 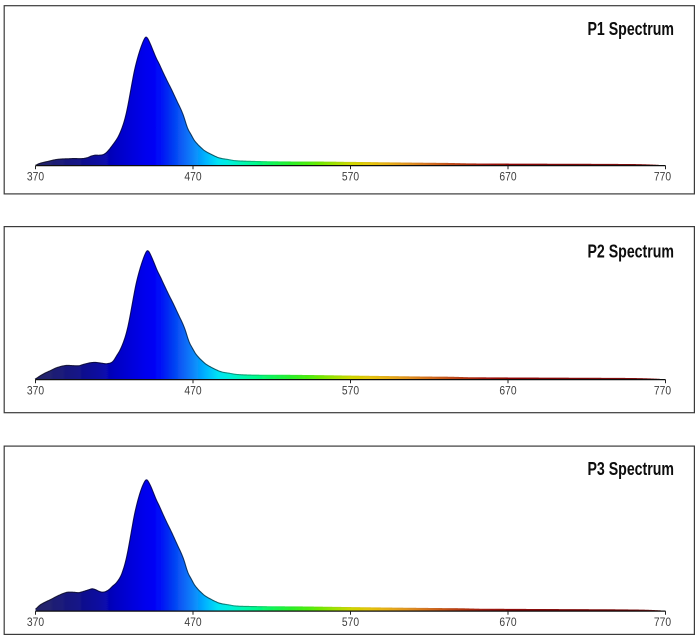 What do you see at coordinates (631, 251) in the screenshot?
I see `svg-text: P2 Spectrum` at bounding box center [631, 251].